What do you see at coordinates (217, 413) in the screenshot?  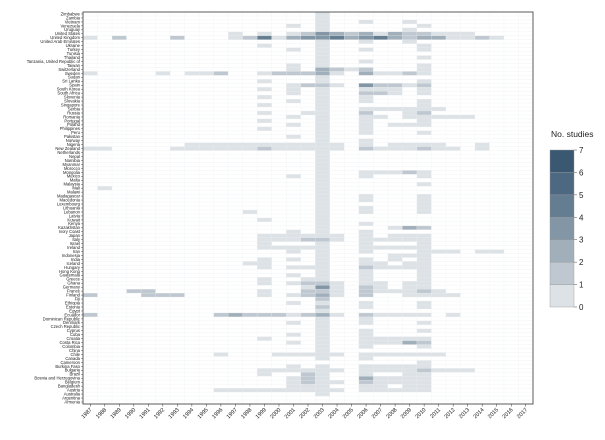 I see `x-tick-label: 1996` at bounding box center [217, 413].